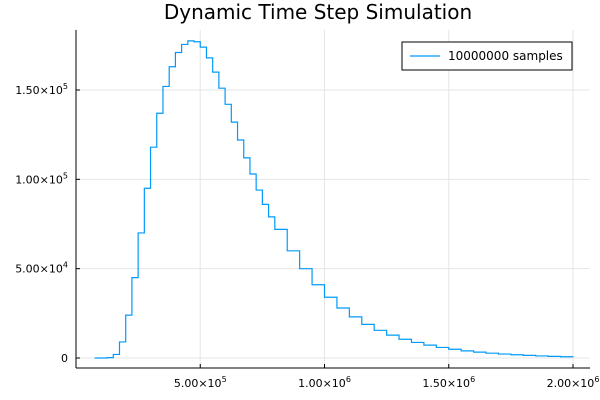 The image size is (600, 400). I want to click on y-tick-label: 1.50×105, so click(41, 89).